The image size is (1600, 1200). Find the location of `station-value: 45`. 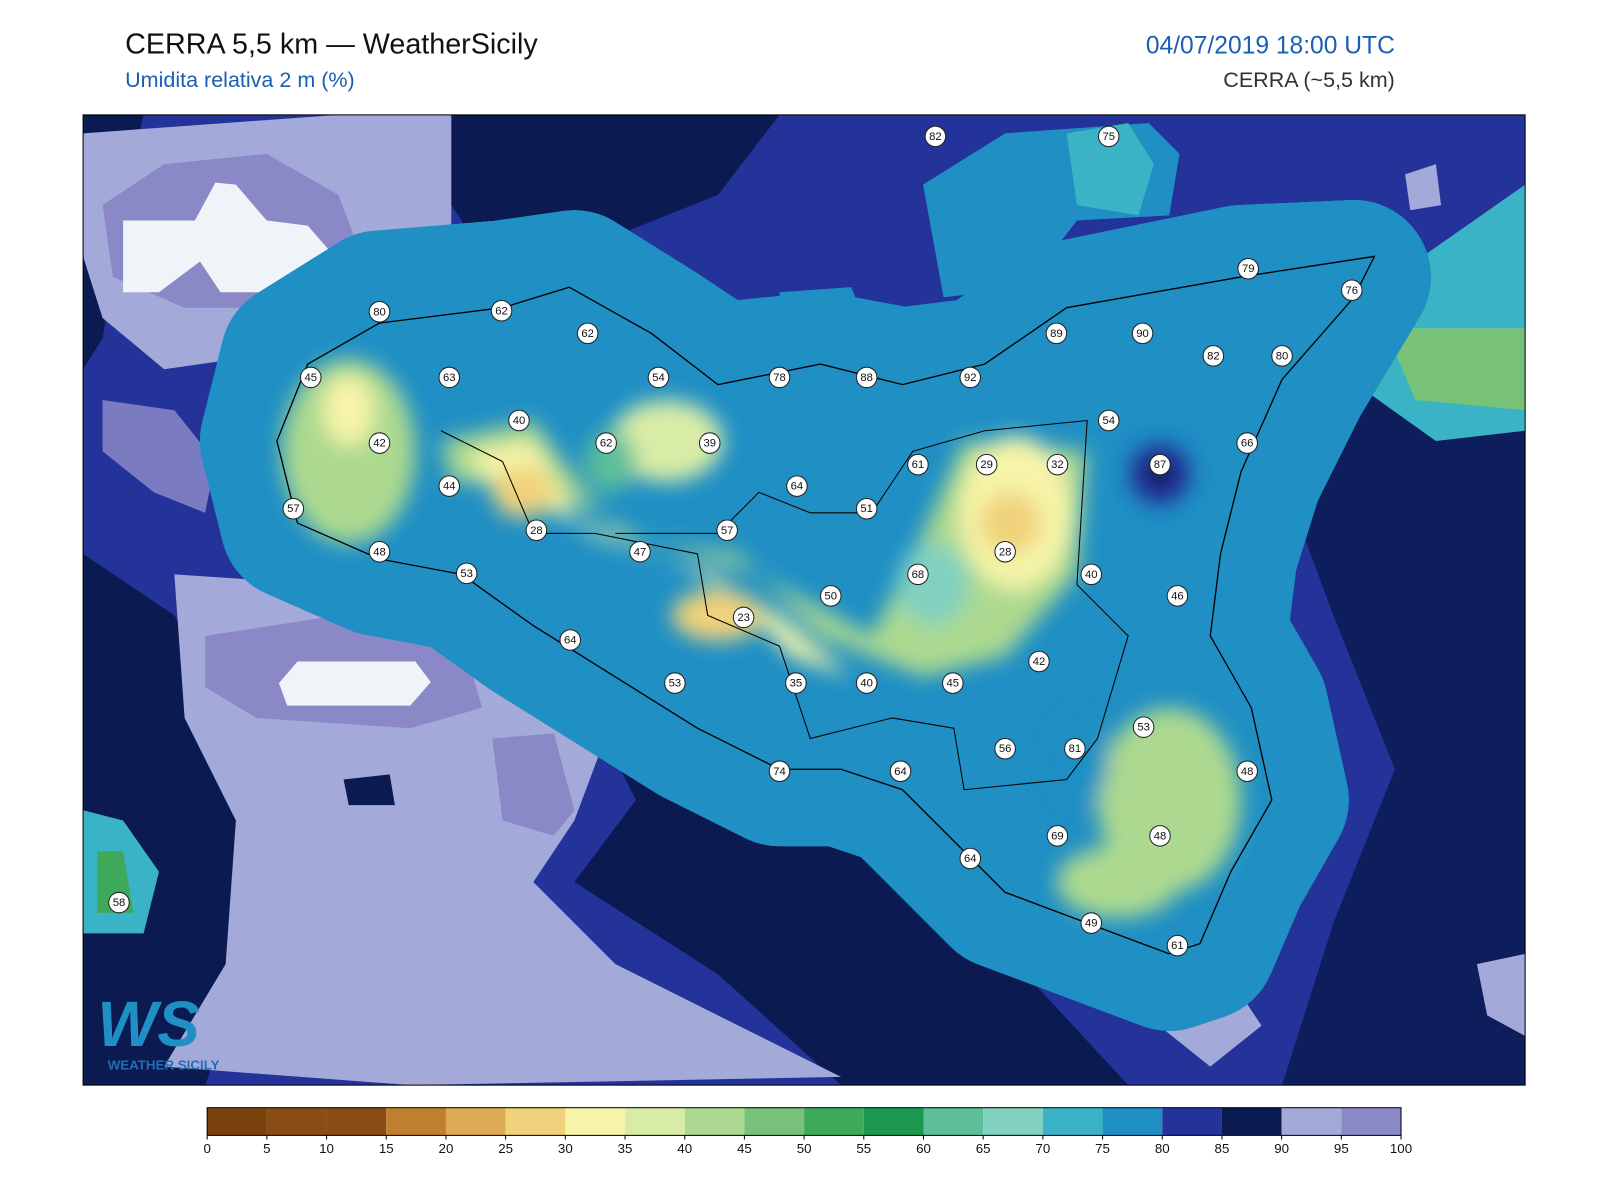

station-value: 45 is located at coordinates (311, 378).